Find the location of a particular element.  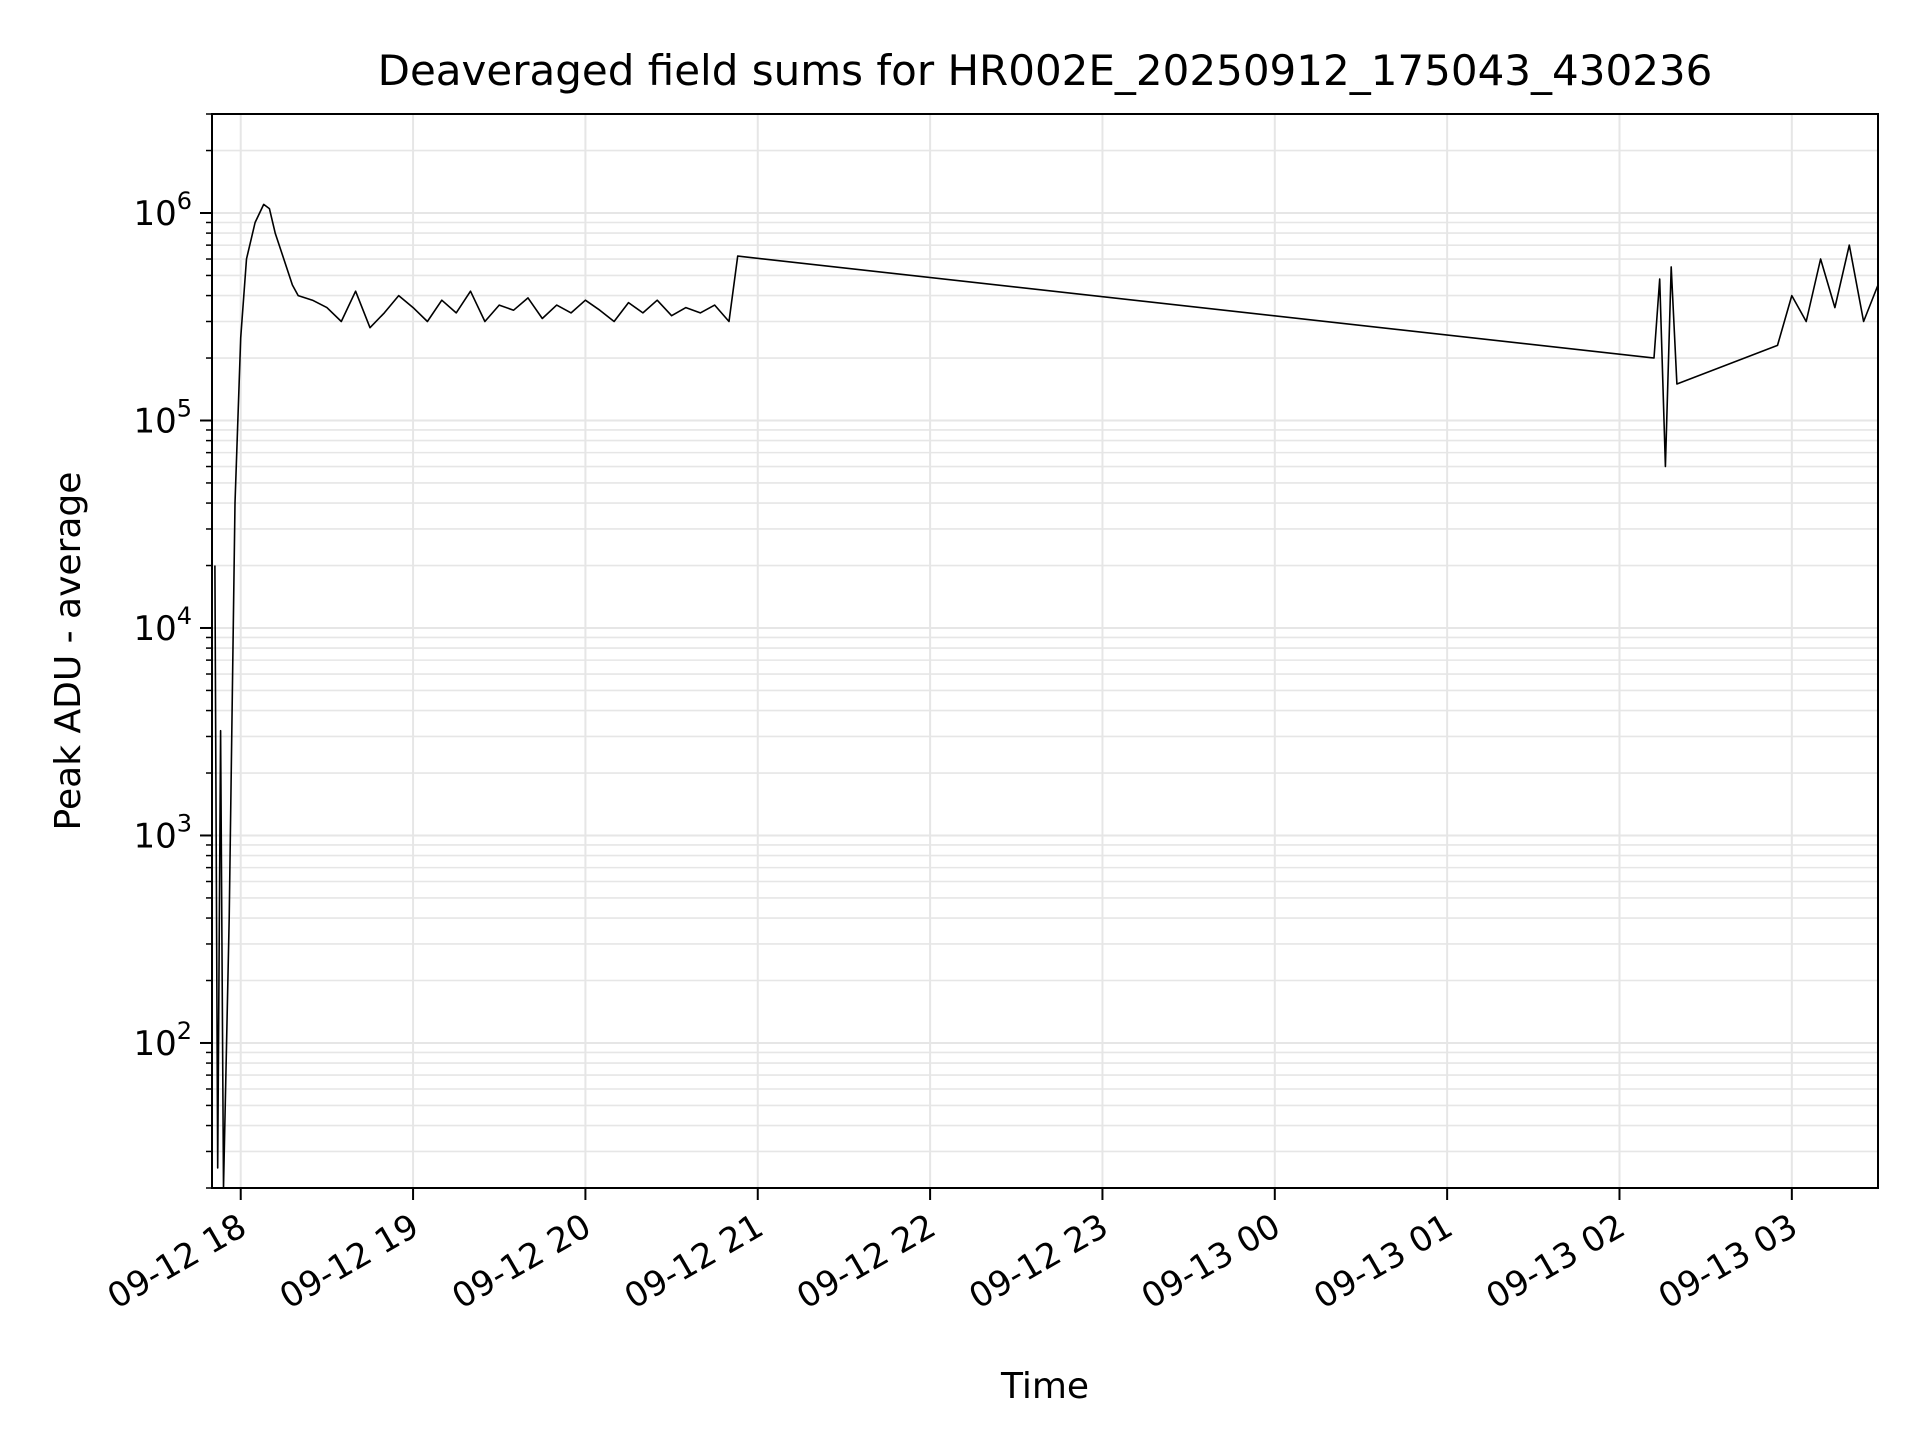

y-tick-label: 10² is located at coordinates (162, 1040).